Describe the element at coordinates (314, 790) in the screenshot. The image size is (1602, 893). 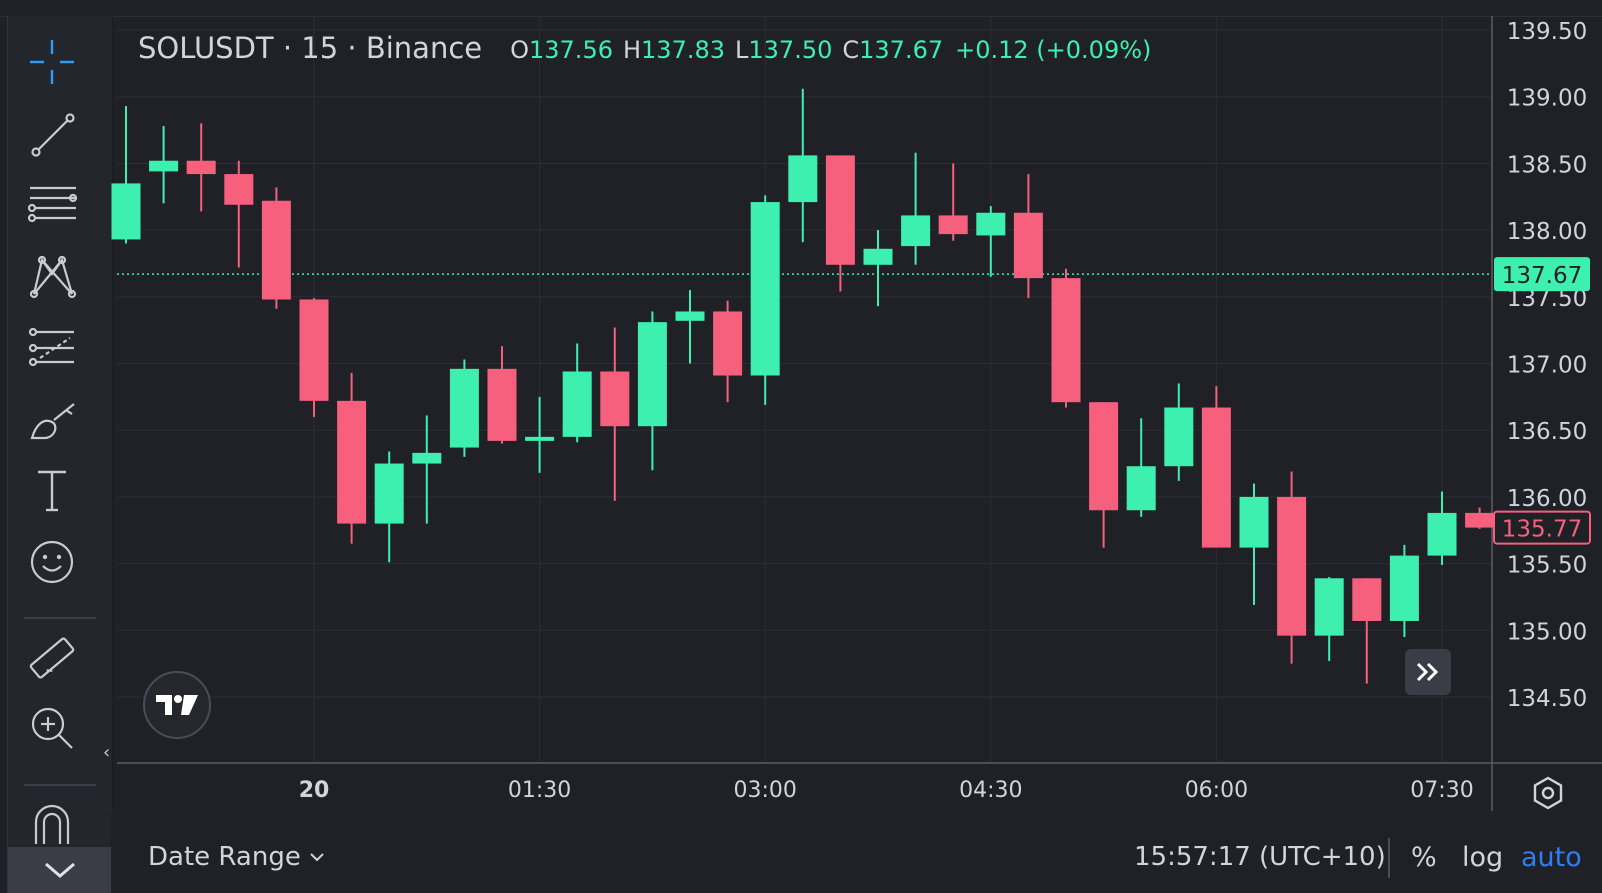
I see `time-tick-label: 20` at that location.